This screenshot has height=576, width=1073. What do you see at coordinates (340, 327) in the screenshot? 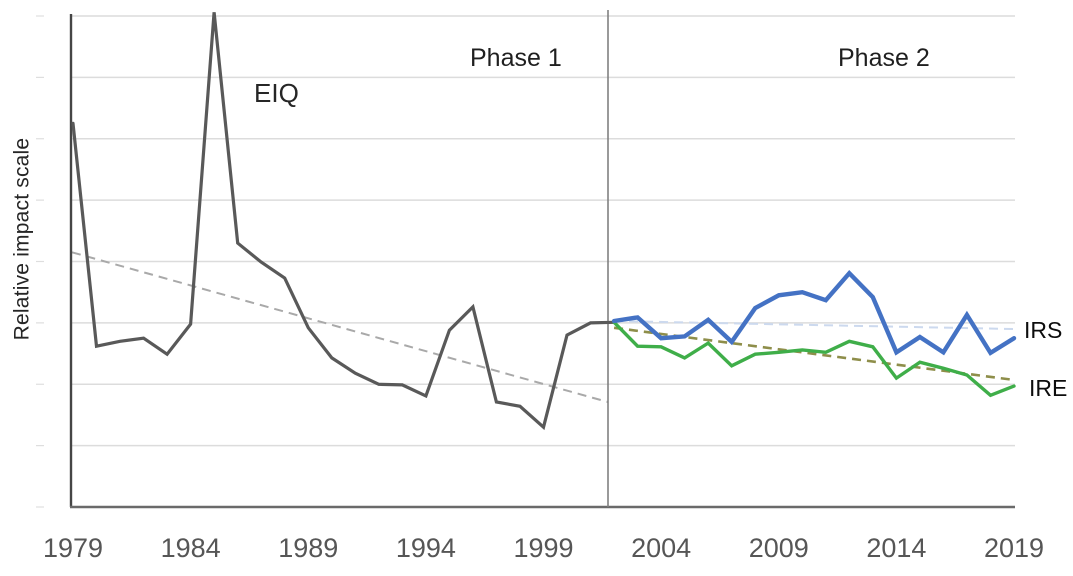
I see `trendline-eiq` at bounding box center [340, 327].